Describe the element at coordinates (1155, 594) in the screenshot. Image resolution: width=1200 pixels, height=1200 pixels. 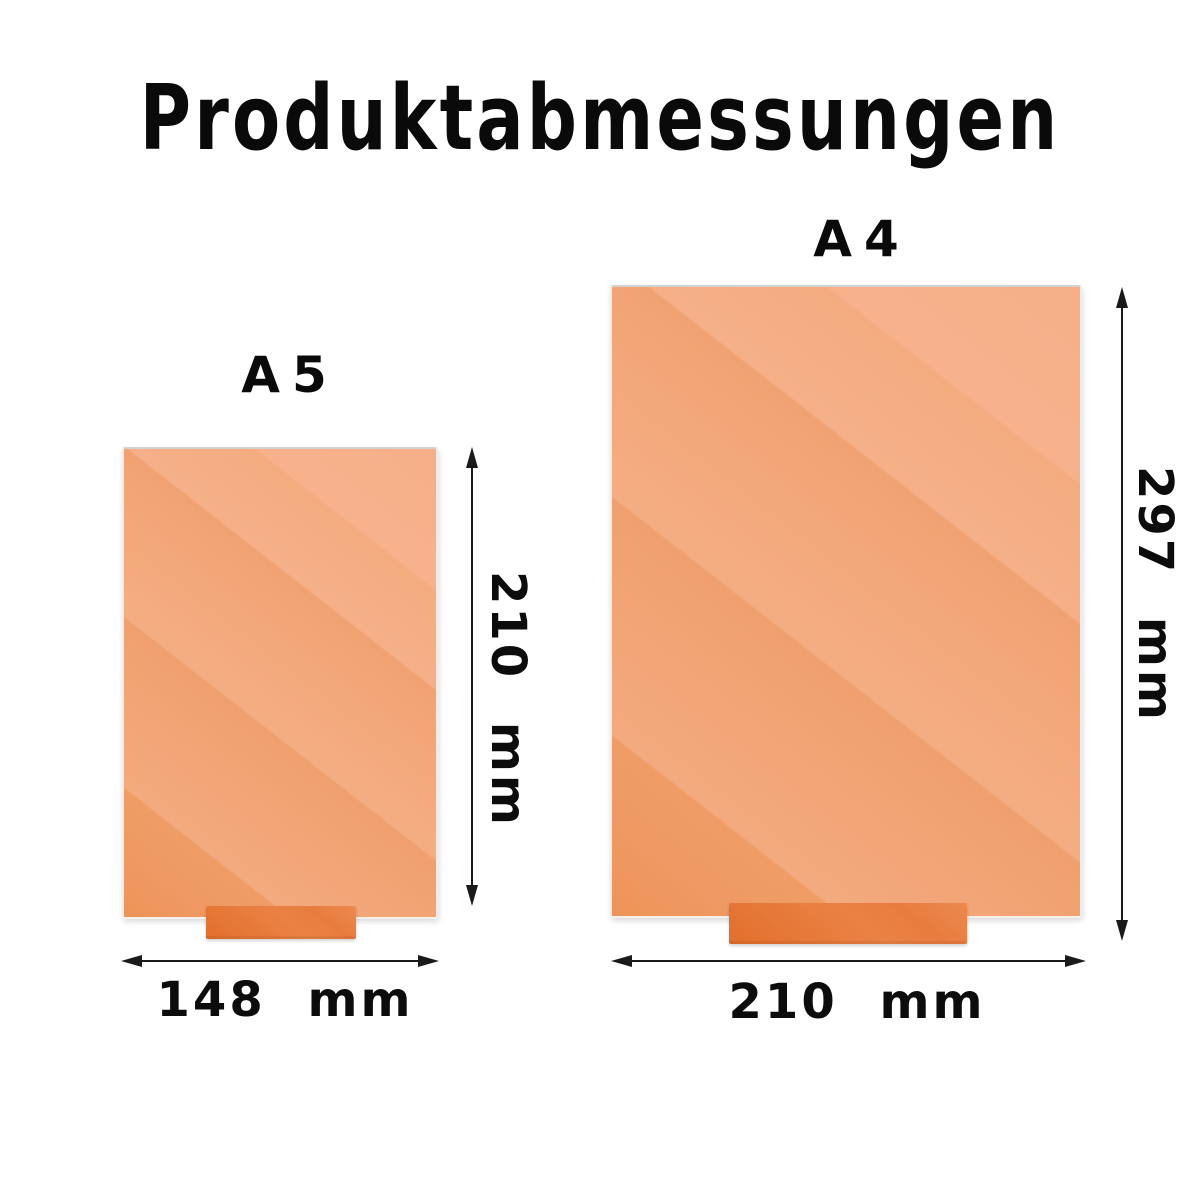
I see `a4-height-label: 297 mm` at that location.